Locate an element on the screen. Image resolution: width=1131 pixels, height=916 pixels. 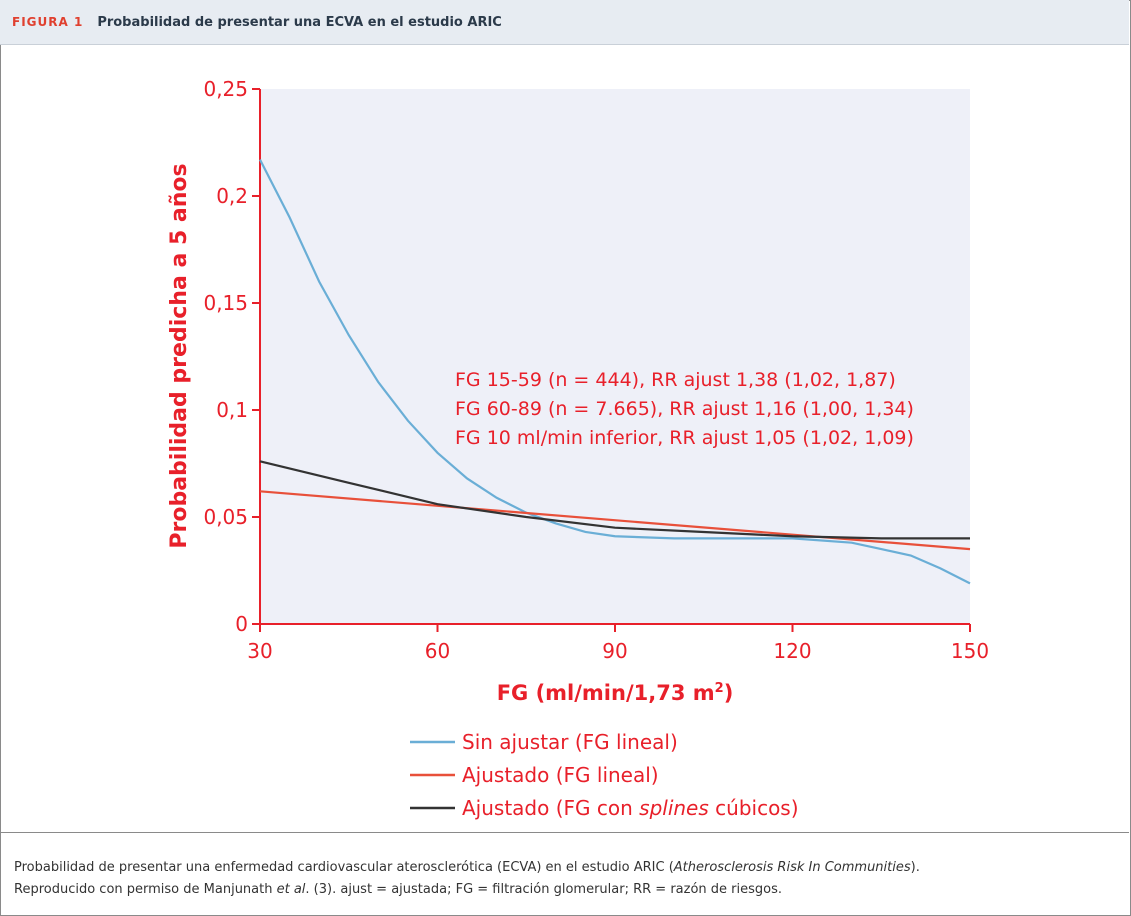
x-tick-label: 90 is located at coordinates (614, 651).